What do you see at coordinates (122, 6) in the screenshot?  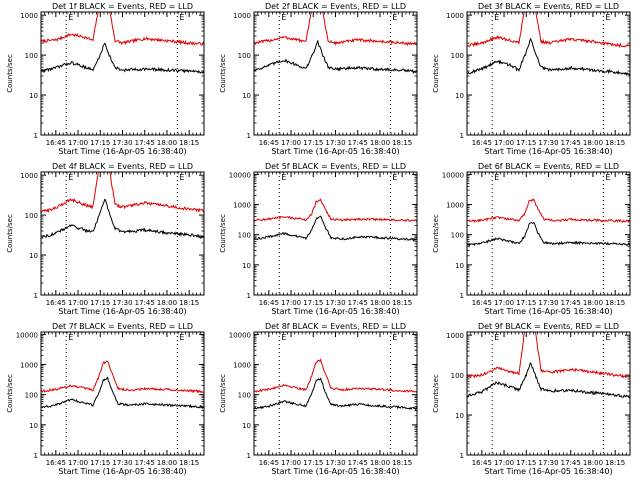 I see `chart-title: Det 1f BLACK = Events, RED = LLD` at bounding box center [122, 6].